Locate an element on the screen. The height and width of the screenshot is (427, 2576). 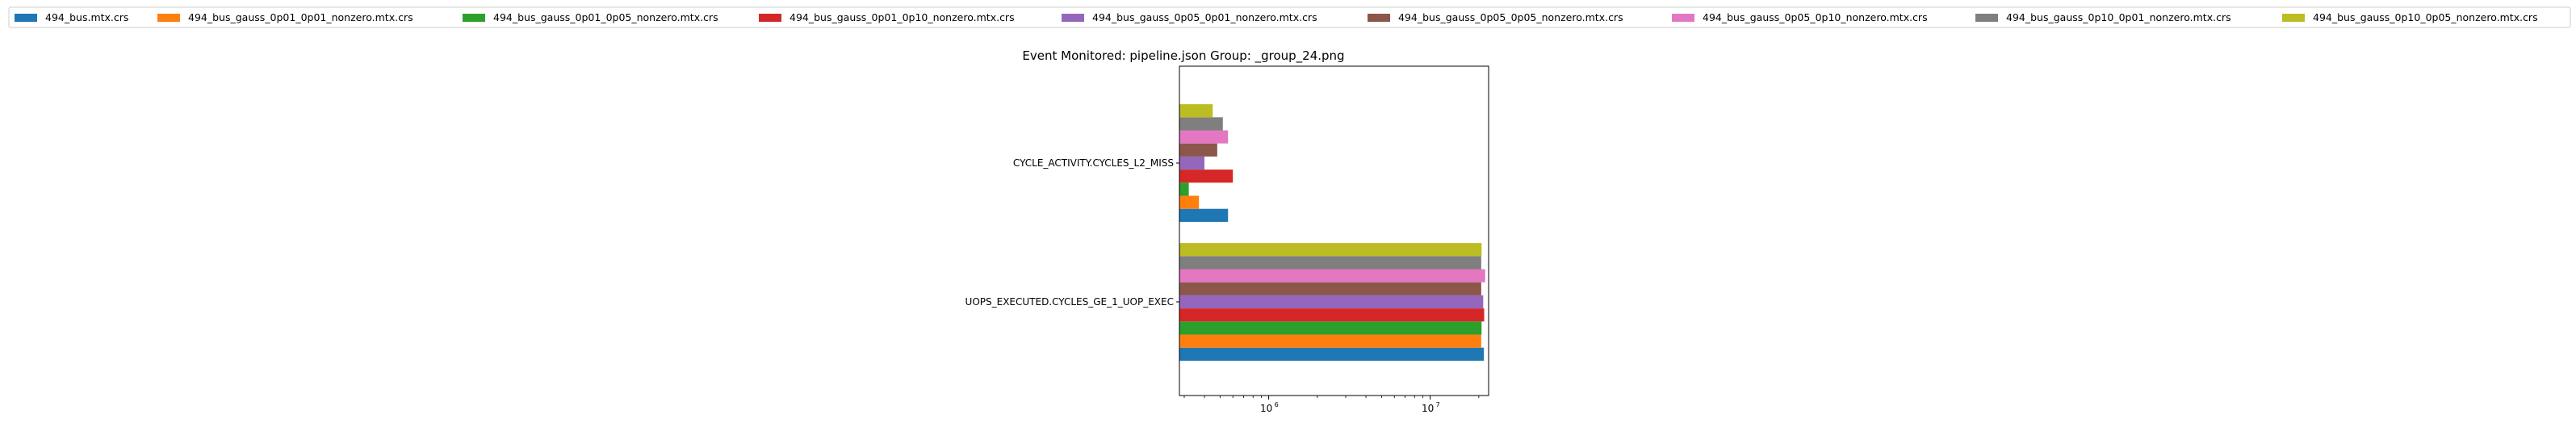
x-tick-exponent: 6 is located at coordinates (1277, 405).